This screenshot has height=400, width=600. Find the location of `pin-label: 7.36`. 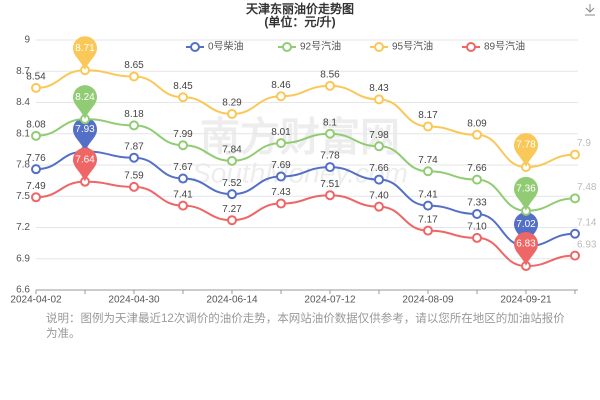

pin-label: 7.36 is located at coordinates (526, 188).